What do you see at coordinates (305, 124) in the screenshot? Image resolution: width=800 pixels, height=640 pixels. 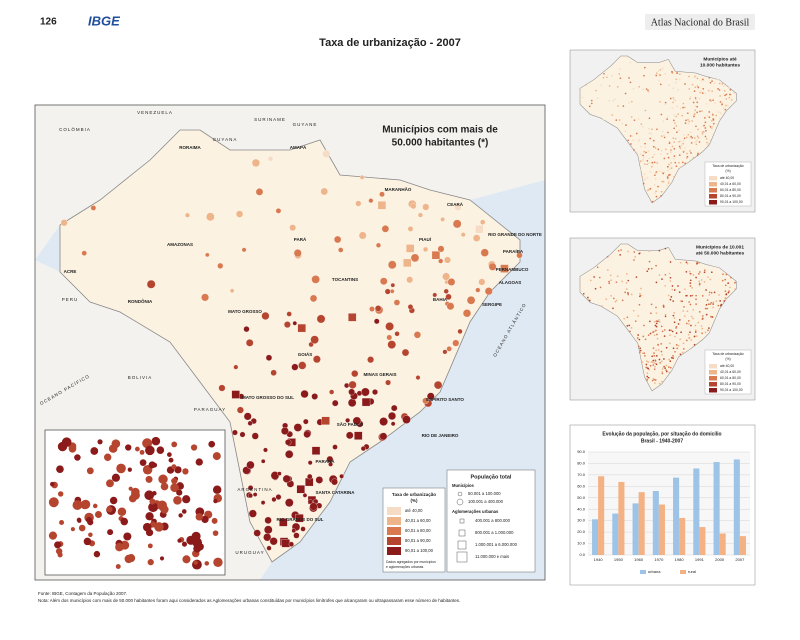 I see `place-label: GUYANE` at bounding box center [305, 124].